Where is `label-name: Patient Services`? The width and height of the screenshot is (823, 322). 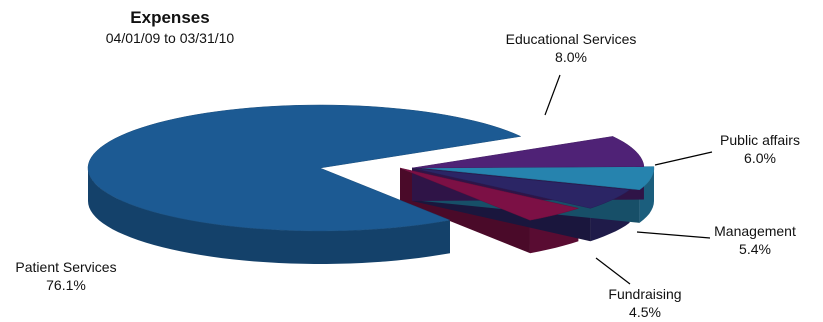 label-name: Patient Services is located at coordinates (66, 267).